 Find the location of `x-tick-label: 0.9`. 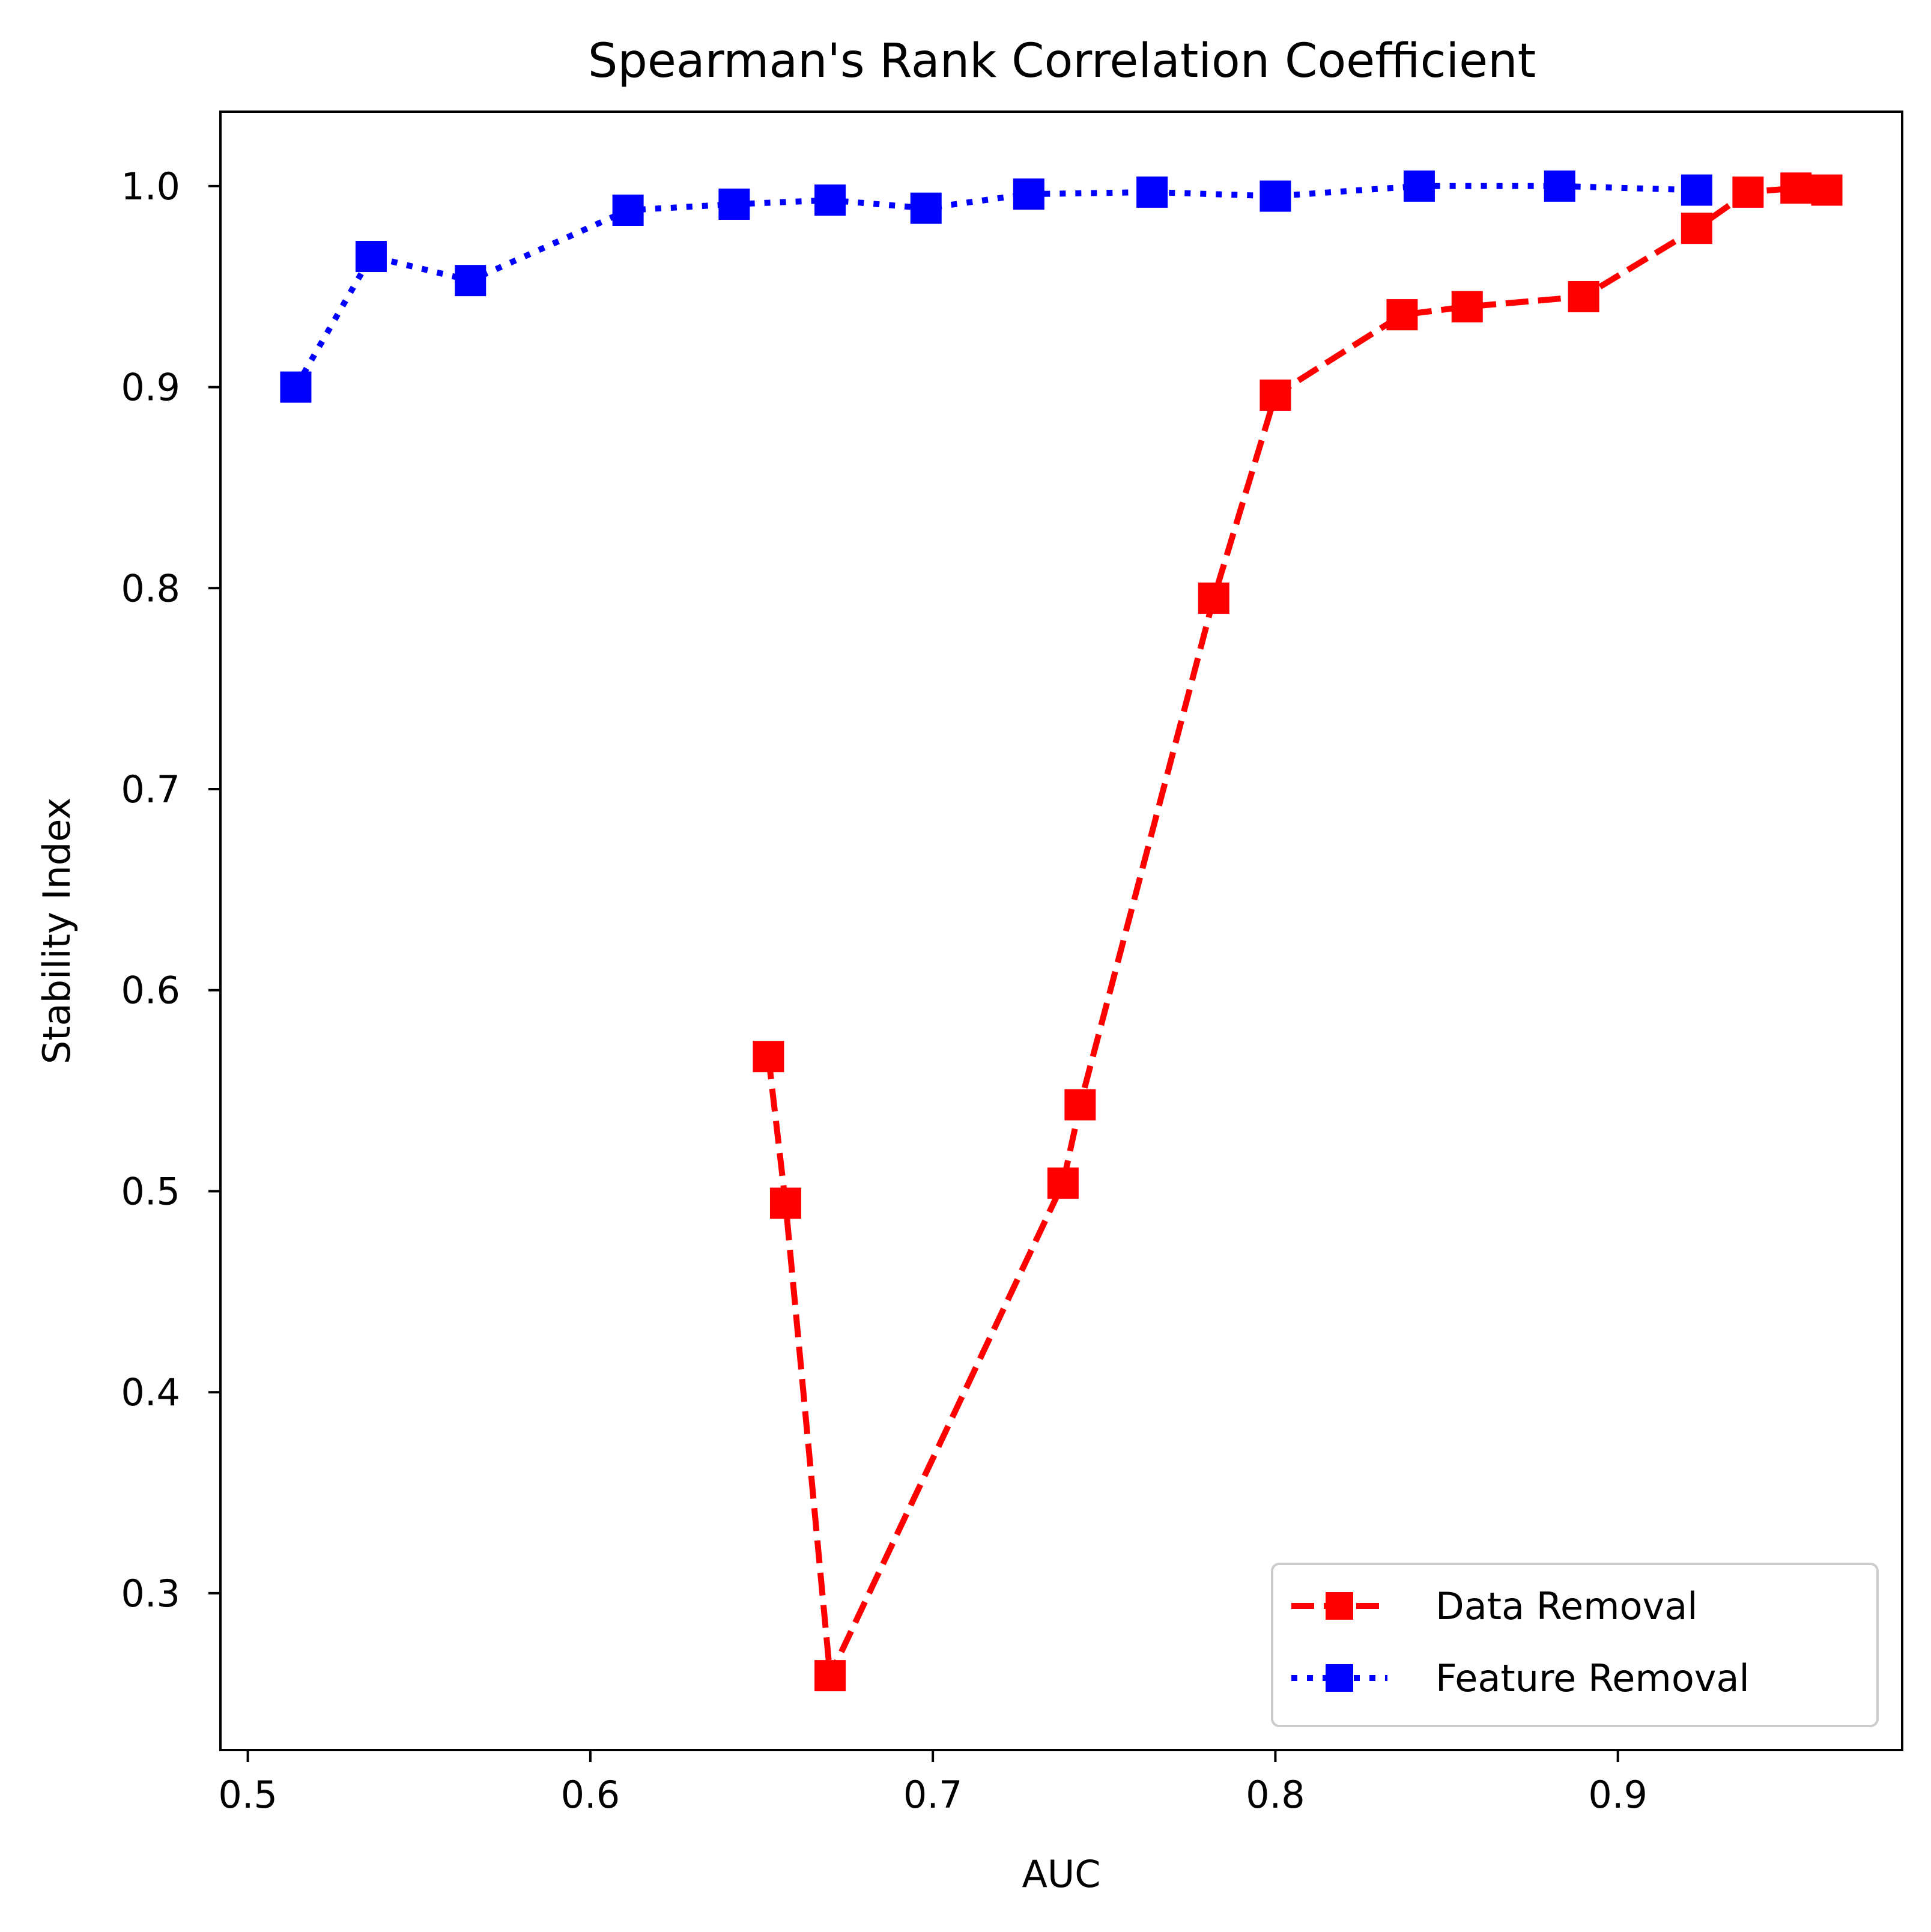

x-tick-label: 0.9 is located at coordinates (1618, 1795).